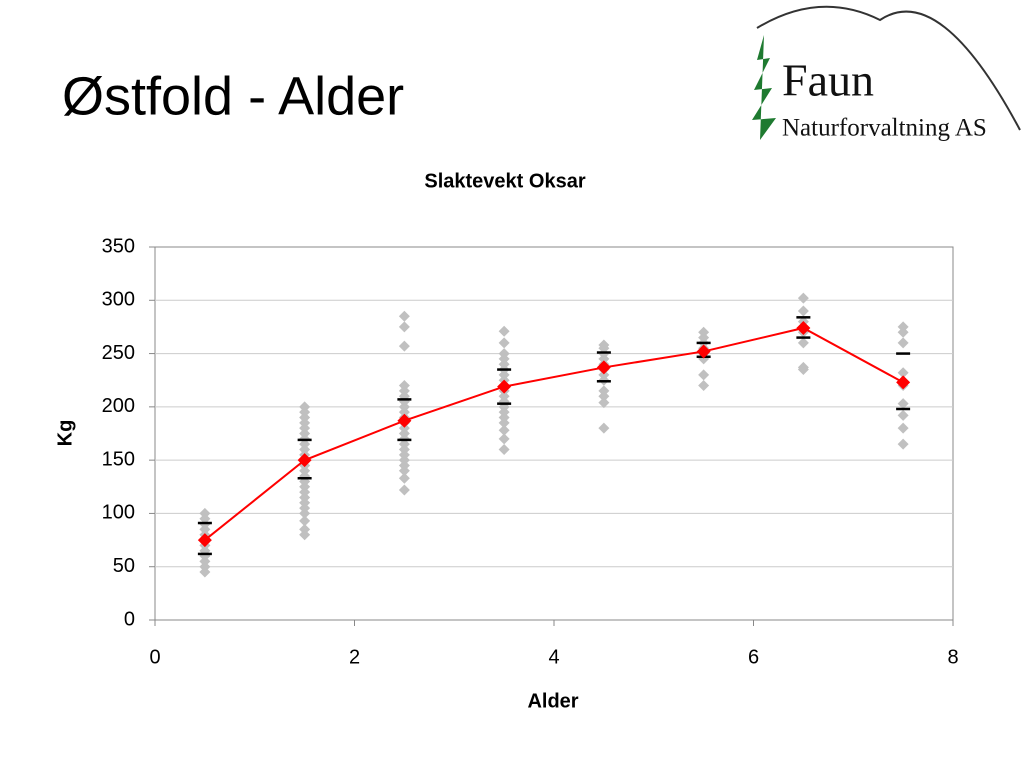  Describe the element at coordinates (118, 406) in the screenshot. I see `y-tick-label: 200` at that location.